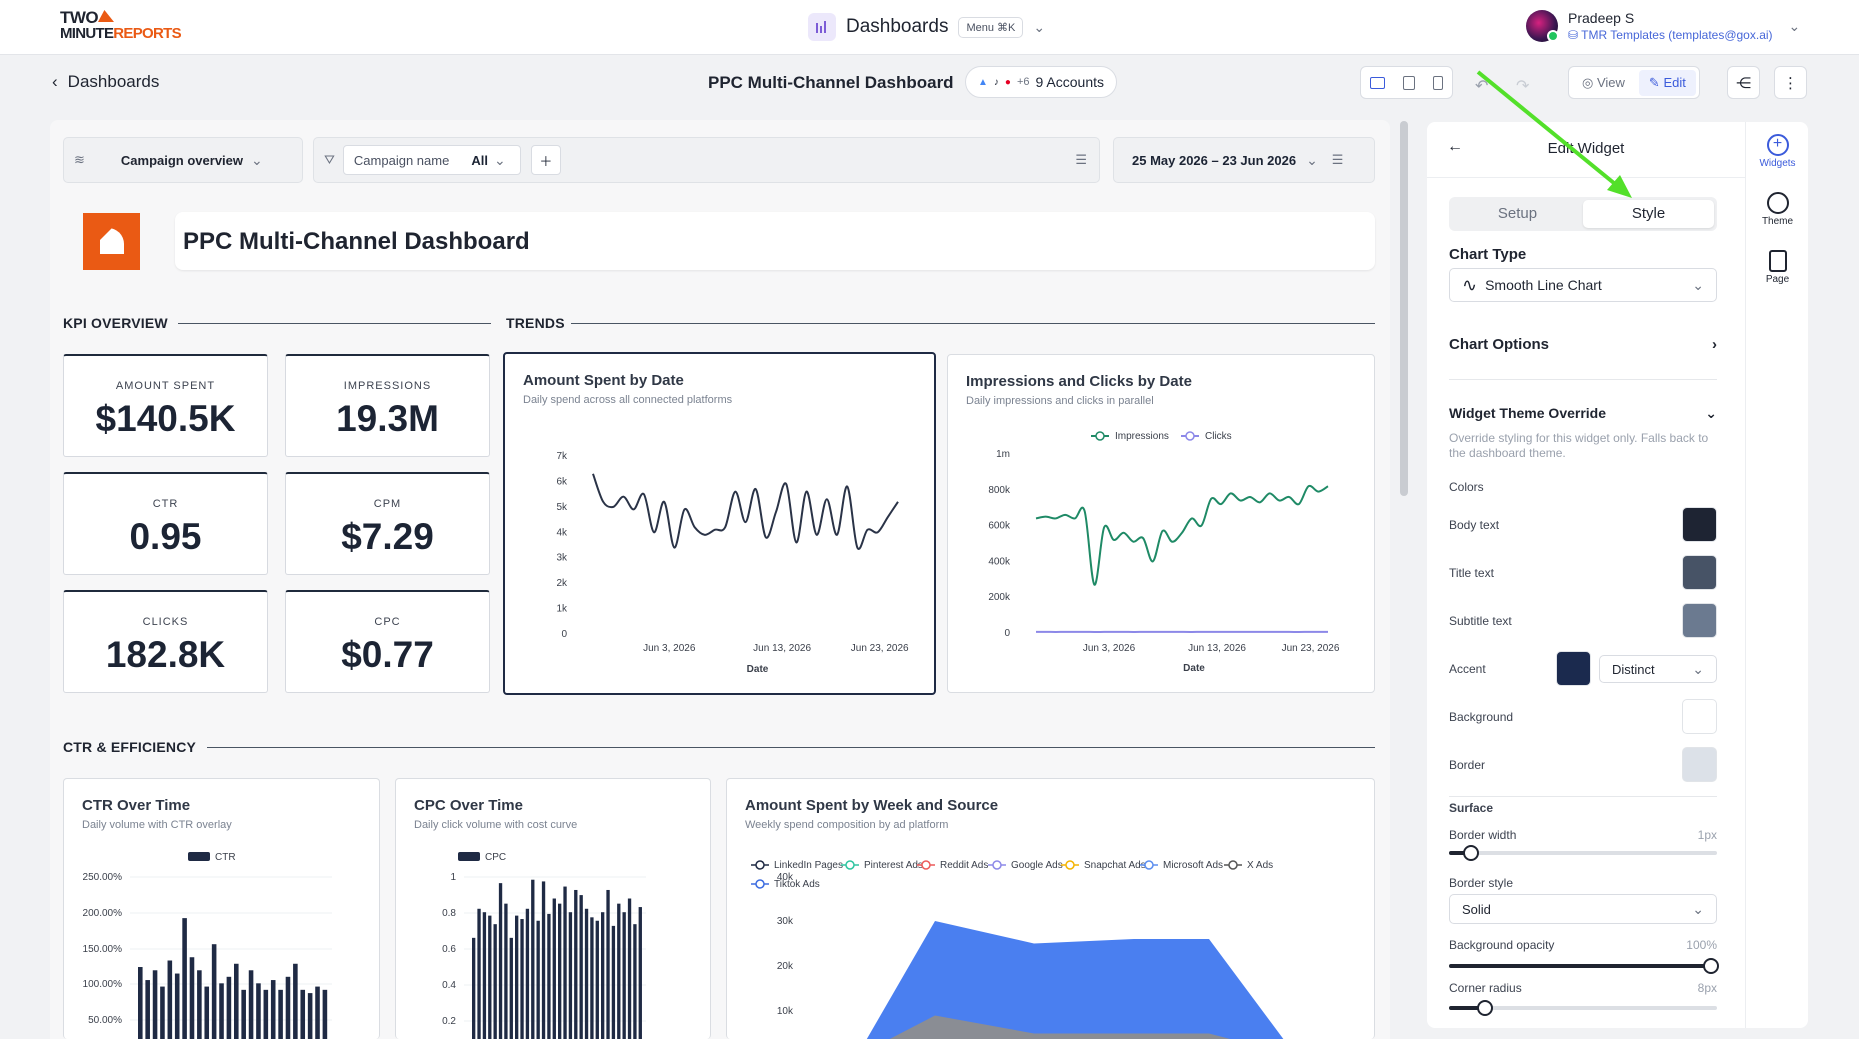 This screenshot has height=1039, width=1859. Describe the element at coordinates (1404, 308) in the screenshot. I see `canvas-scrollbar` at that location.